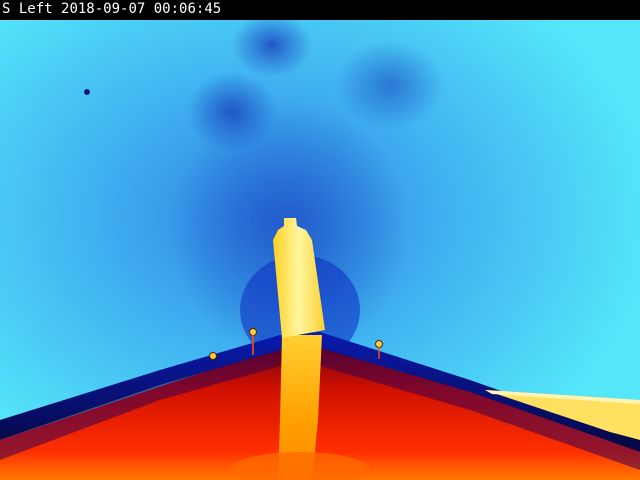 The image size is (640, 480). I want to click on cool-blob-top, so click(272, 45).